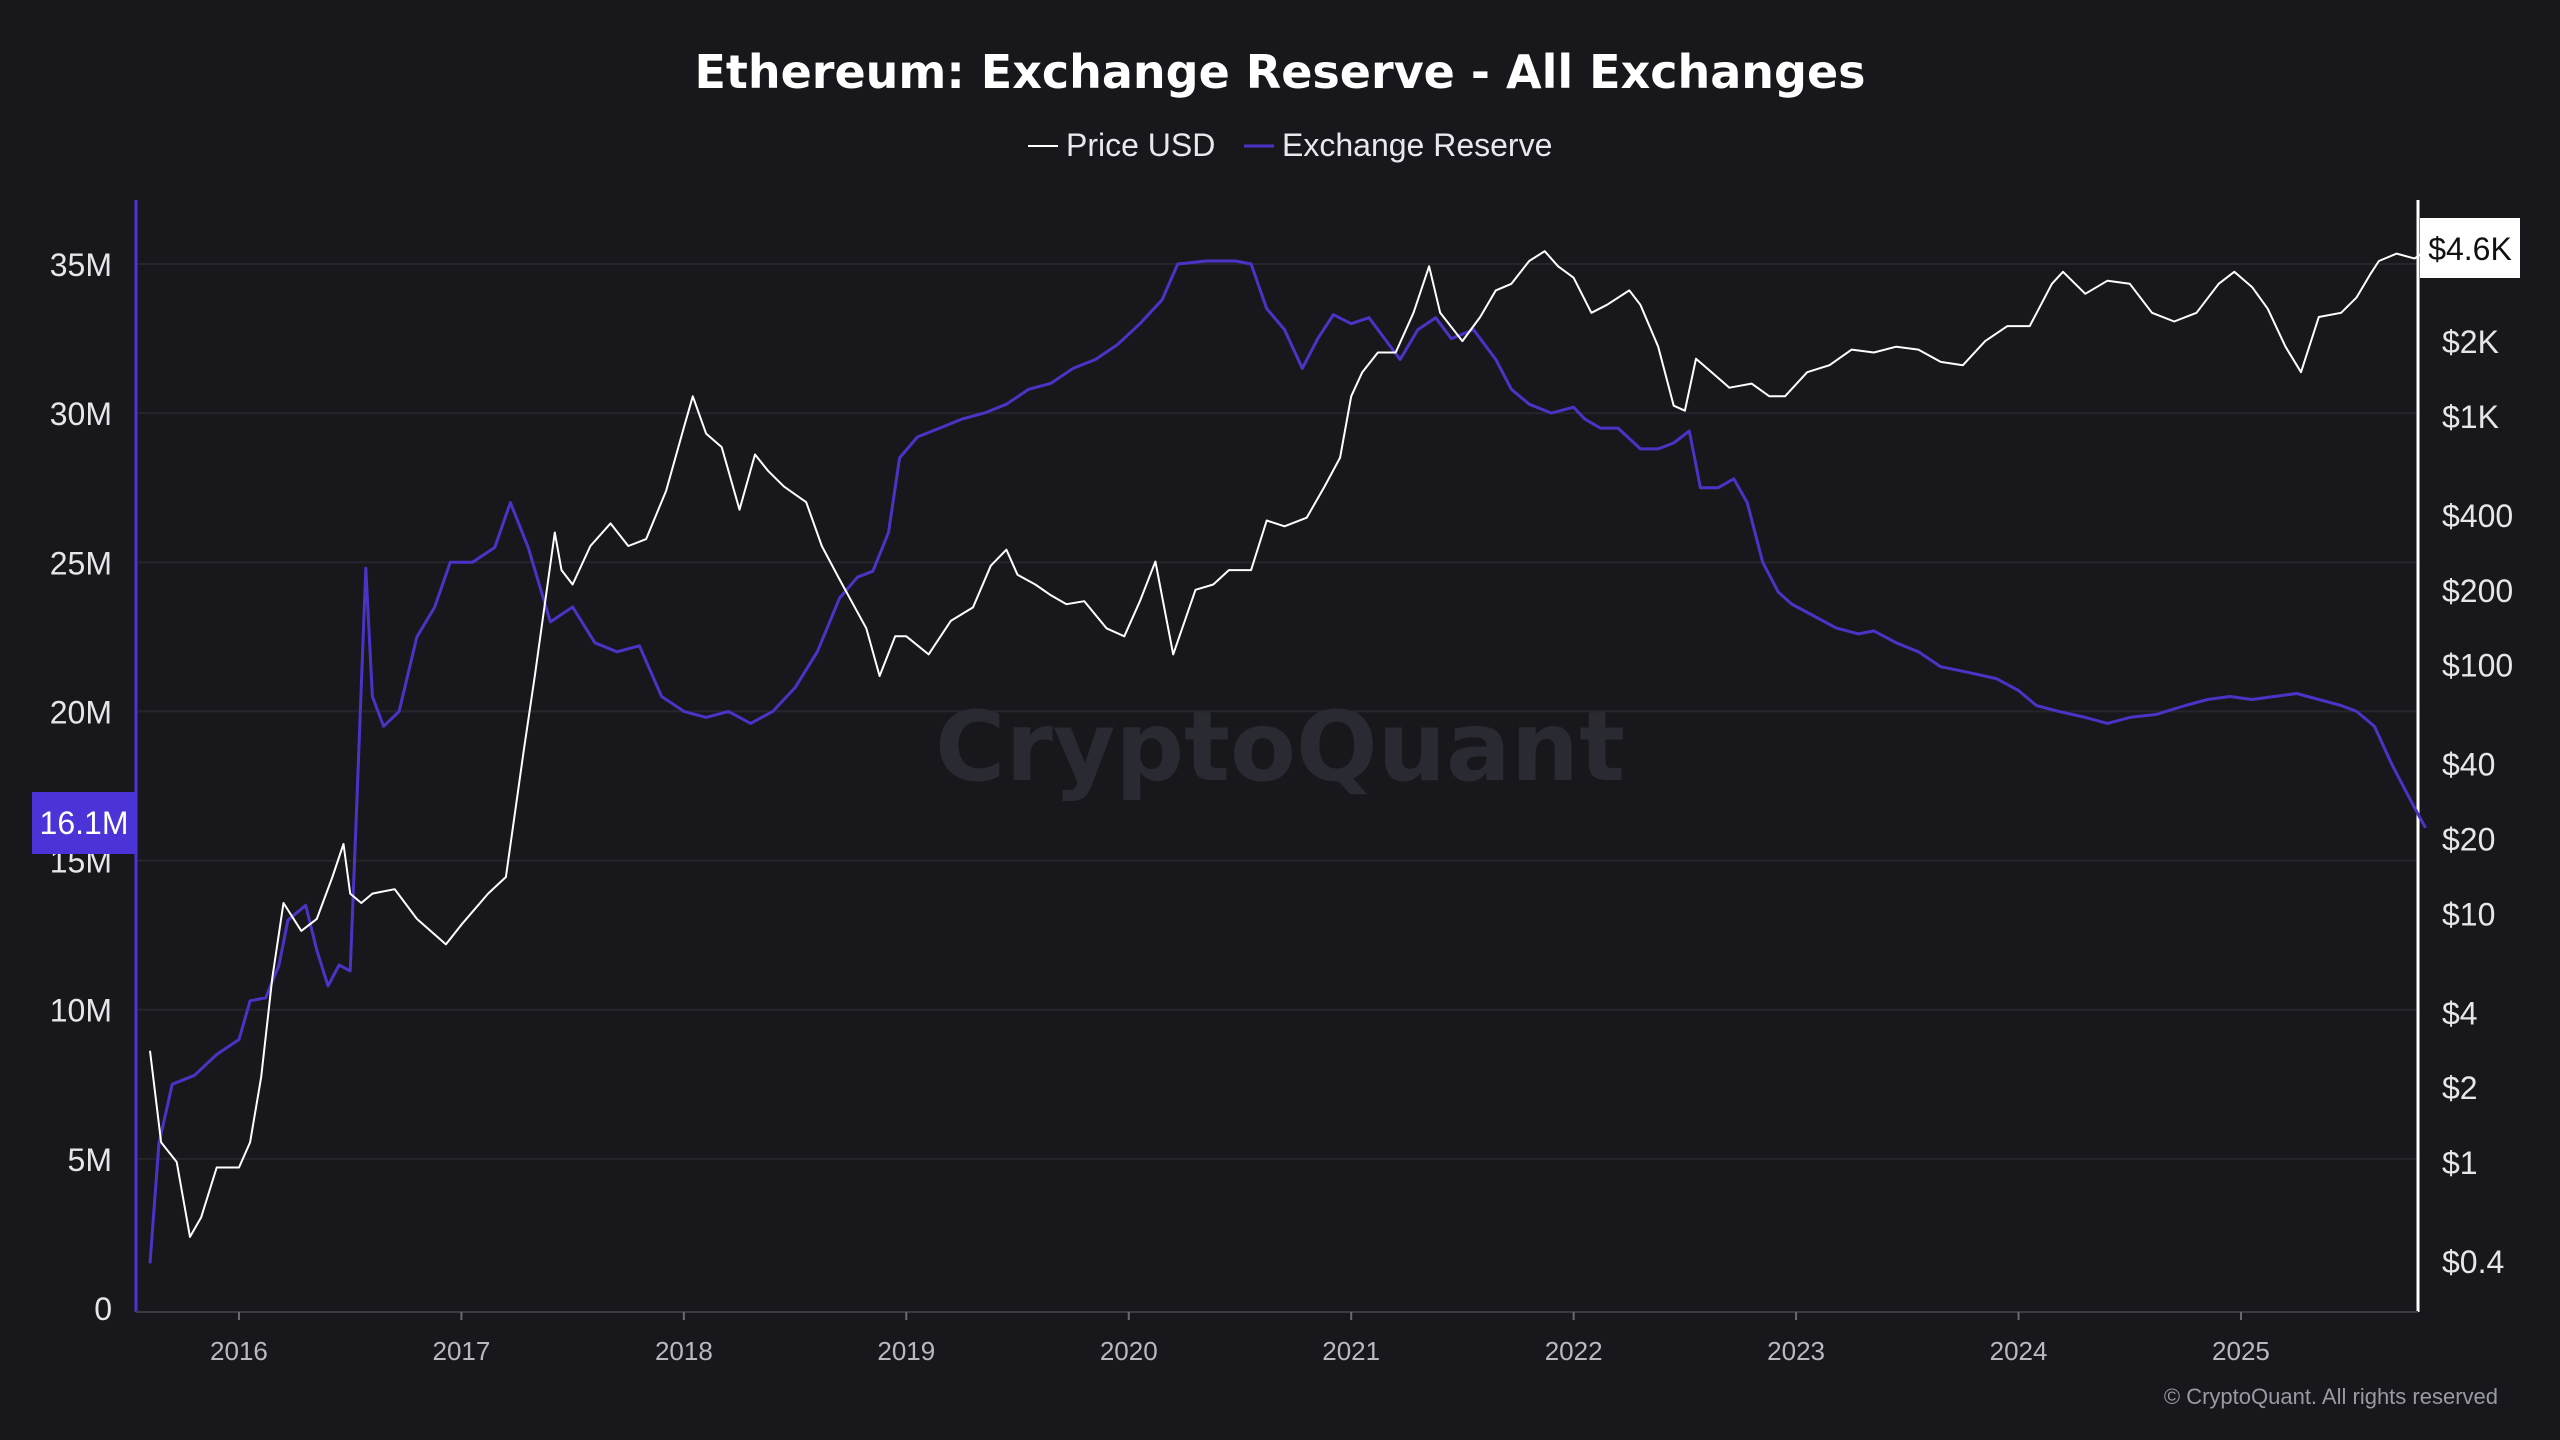 This screenshot has height=1440, width=2560. Describe the element at coordinates (2019, 1351) in the screenshot. I see `x-tick-label: 2024` at that location.